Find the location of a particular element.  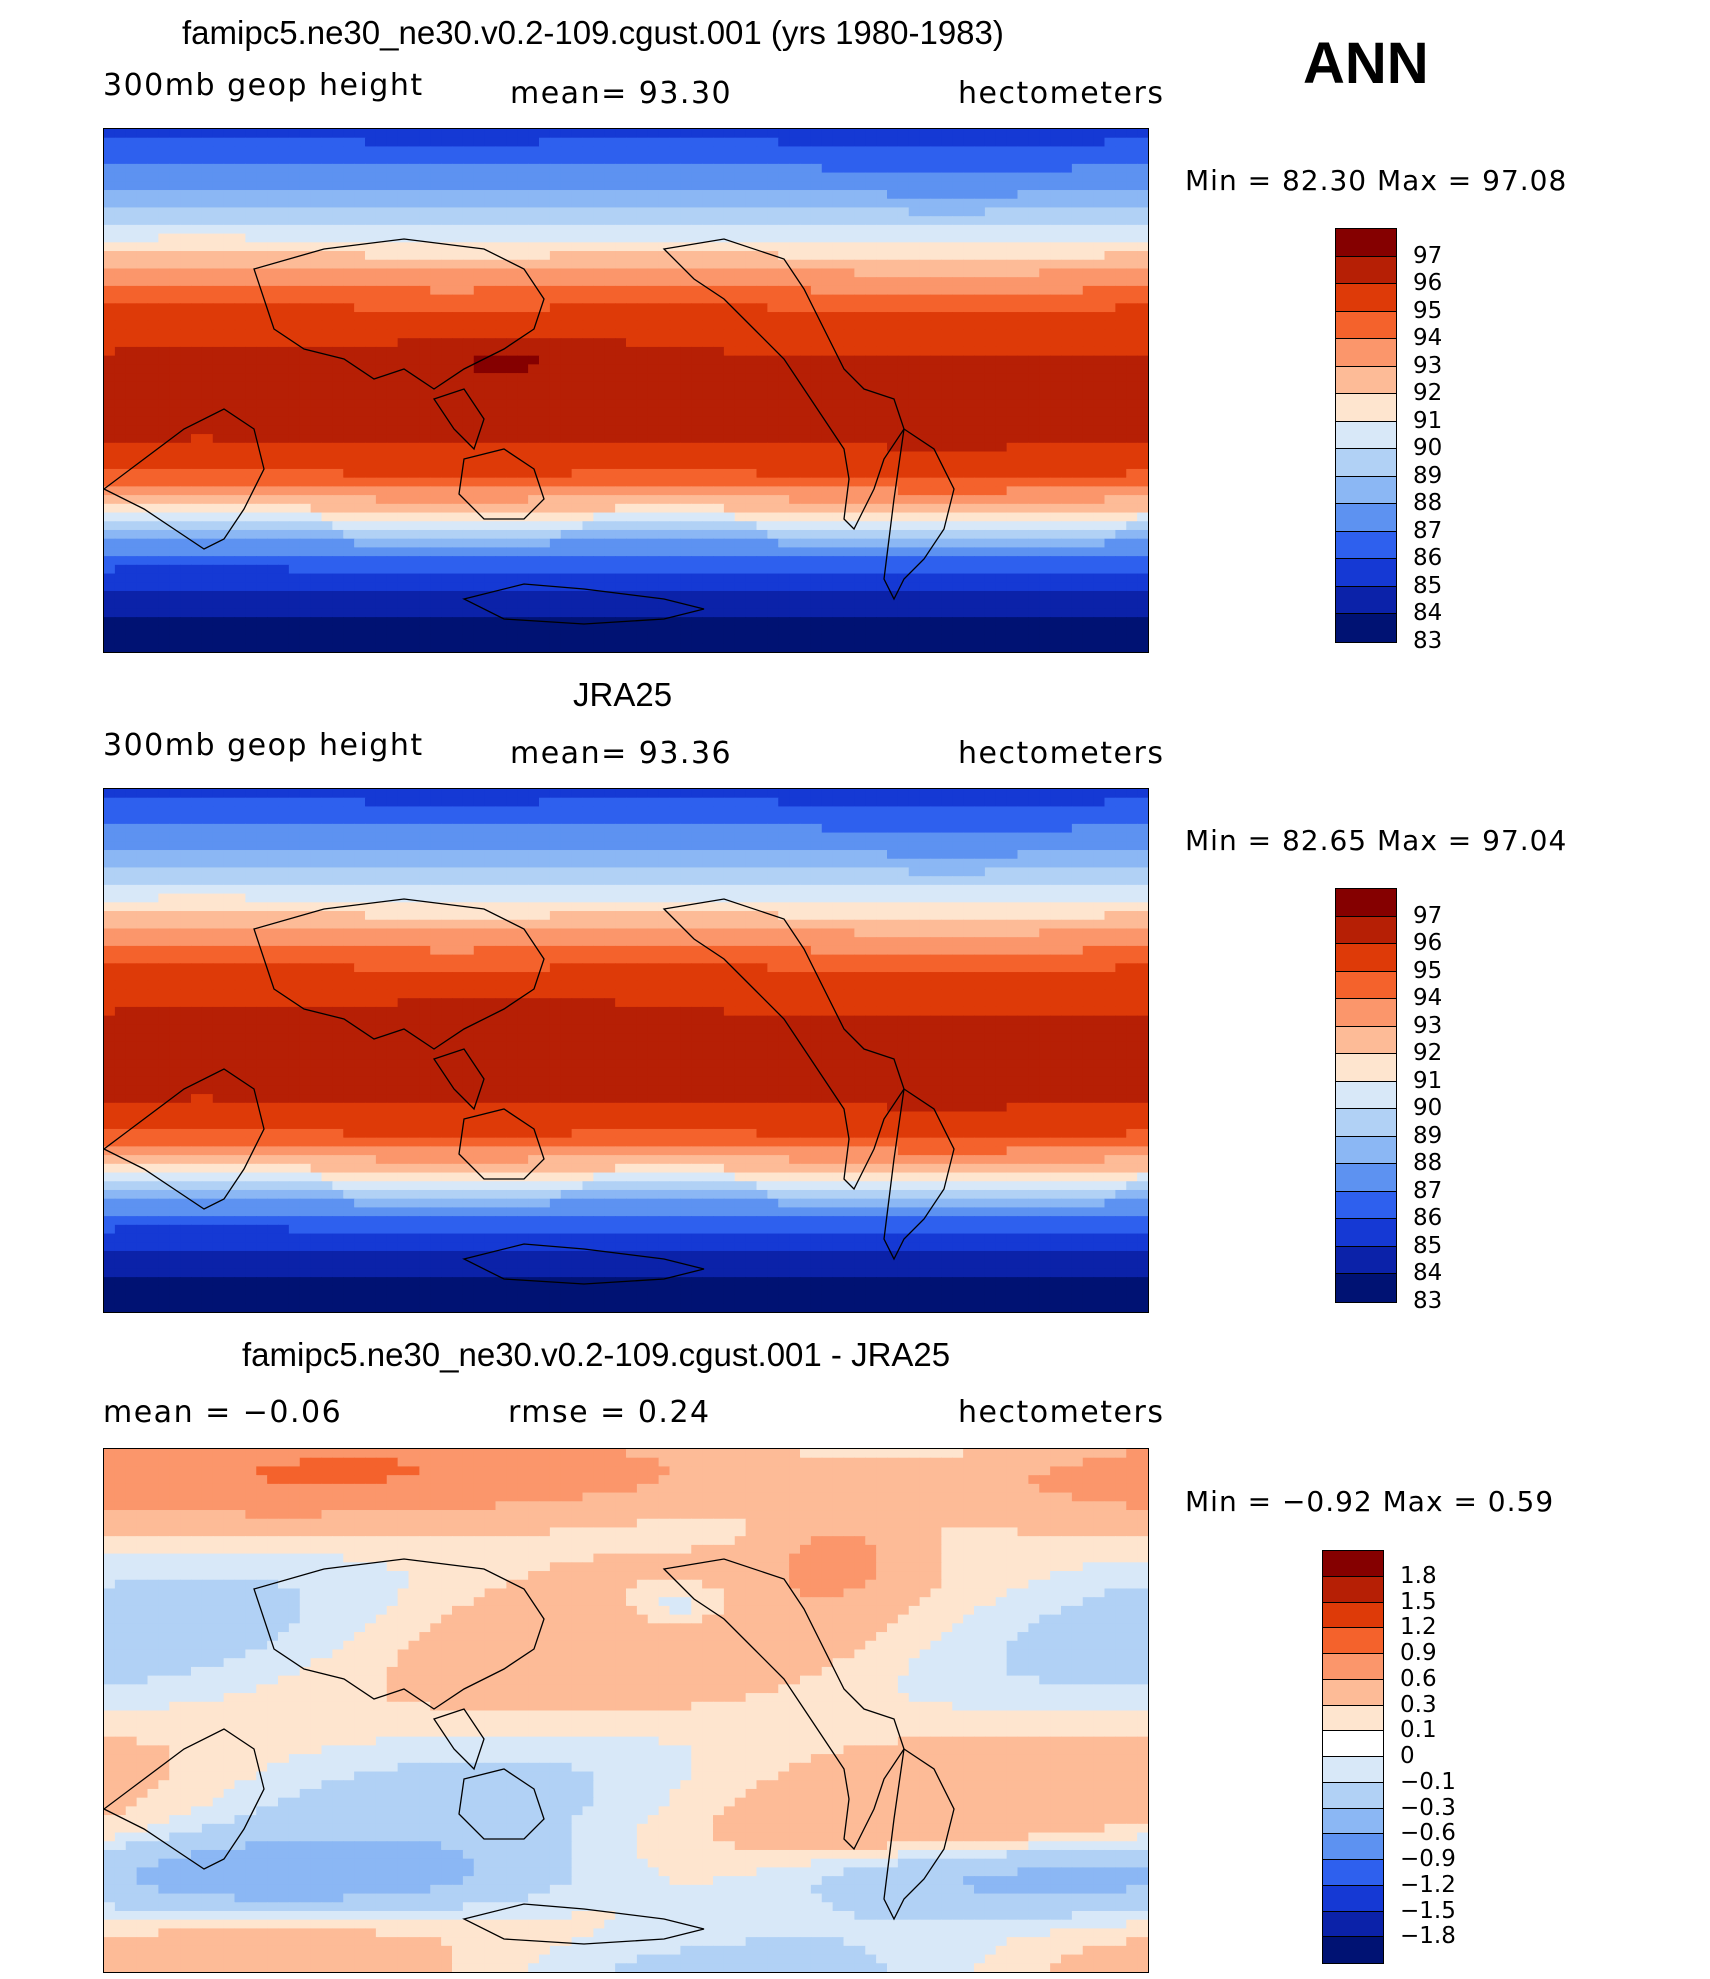

colorbar-label: 0.6 is located at coordinates (1418, 1678).